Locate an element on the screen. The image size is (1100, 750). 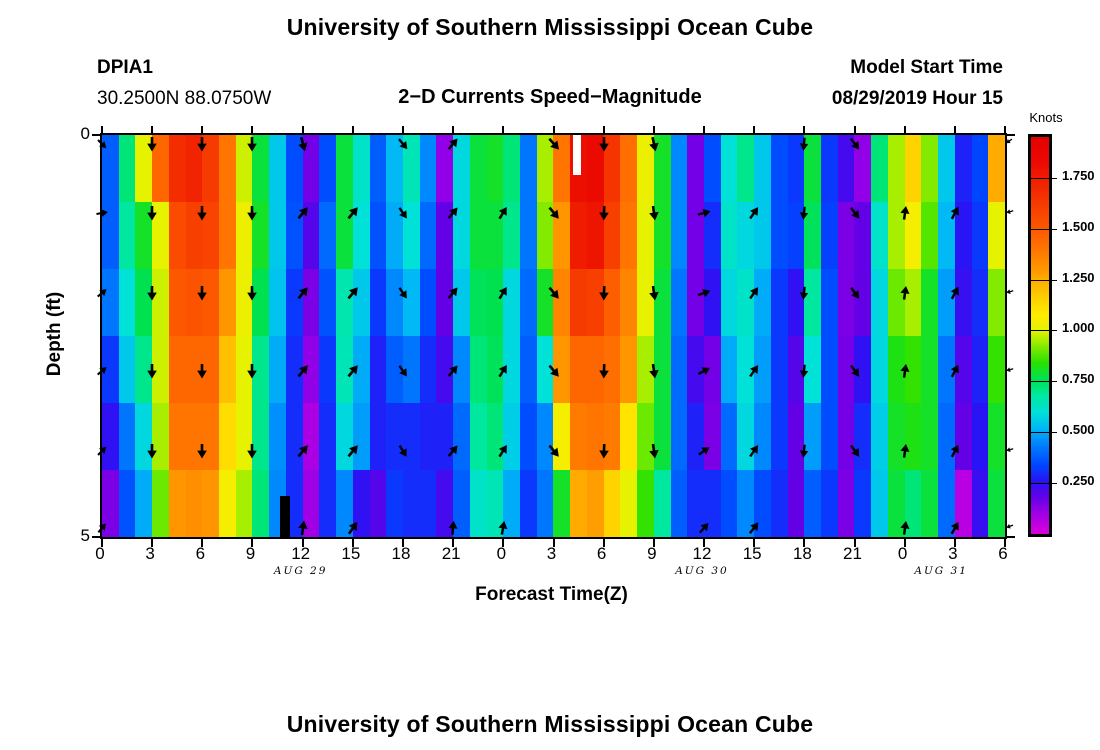
model-start-header: Model Start Time 08/29/2019 Hour 15 is located at coordinates (917, 83).